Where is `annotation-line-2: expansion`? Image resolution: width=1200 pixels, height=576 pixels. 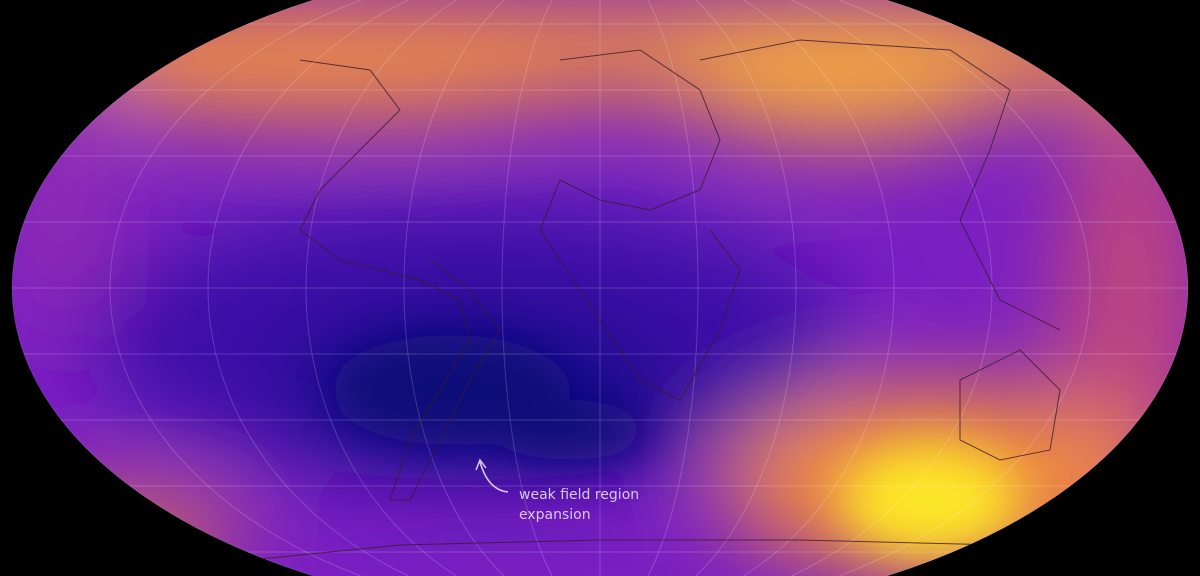
annotation-line-2: expansion is located at coordinates (555, 515).